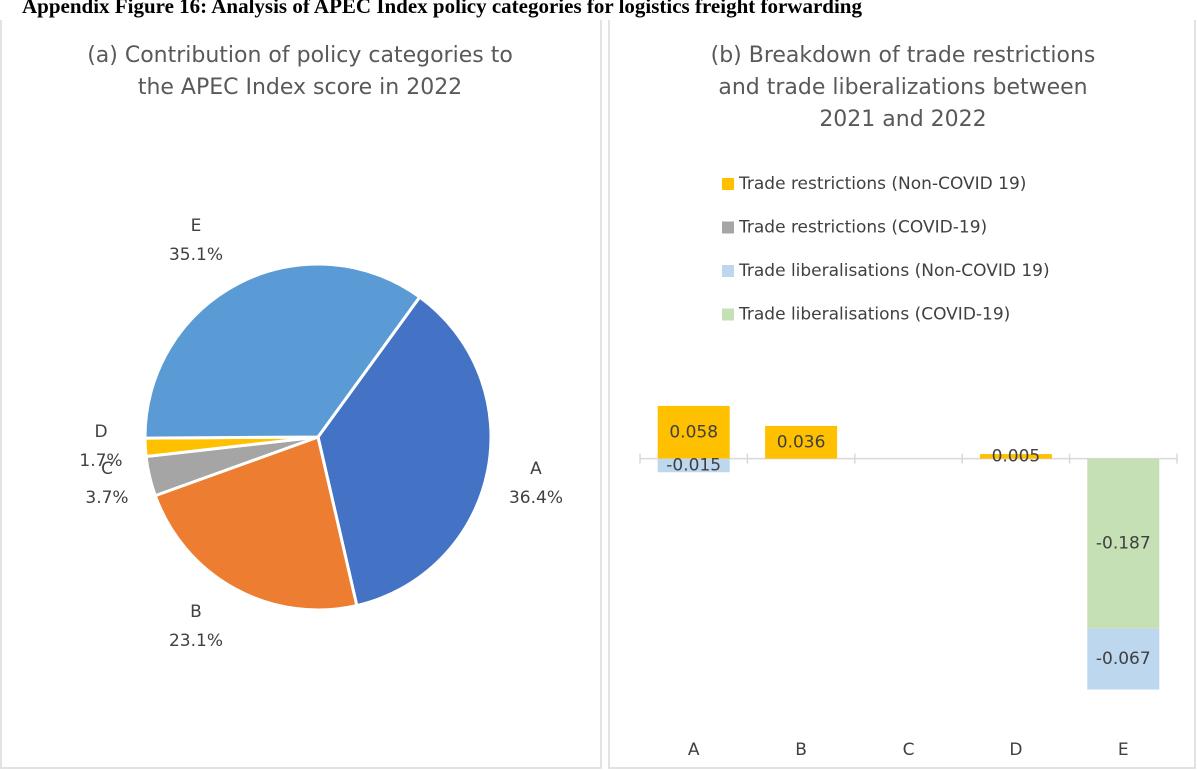 The image size is (1197, 770). Describe the element at coordinates (862, 228) in the screenshot. I see `legend-label: Trade restrictions (COVID-19)` at that location.